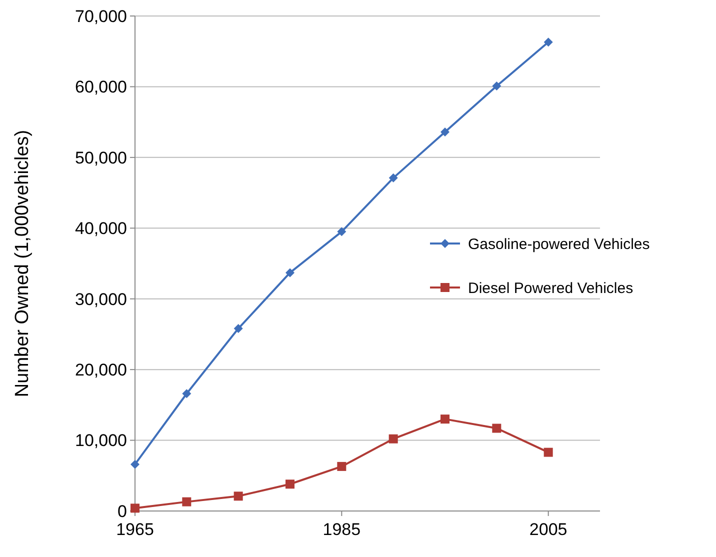 The height and width of the screenshot is (557, 716). What do you see at coordinates (548, 529) in the screenshot?
I see `x-tick-label: 2005` at bounding box center [548, 529].